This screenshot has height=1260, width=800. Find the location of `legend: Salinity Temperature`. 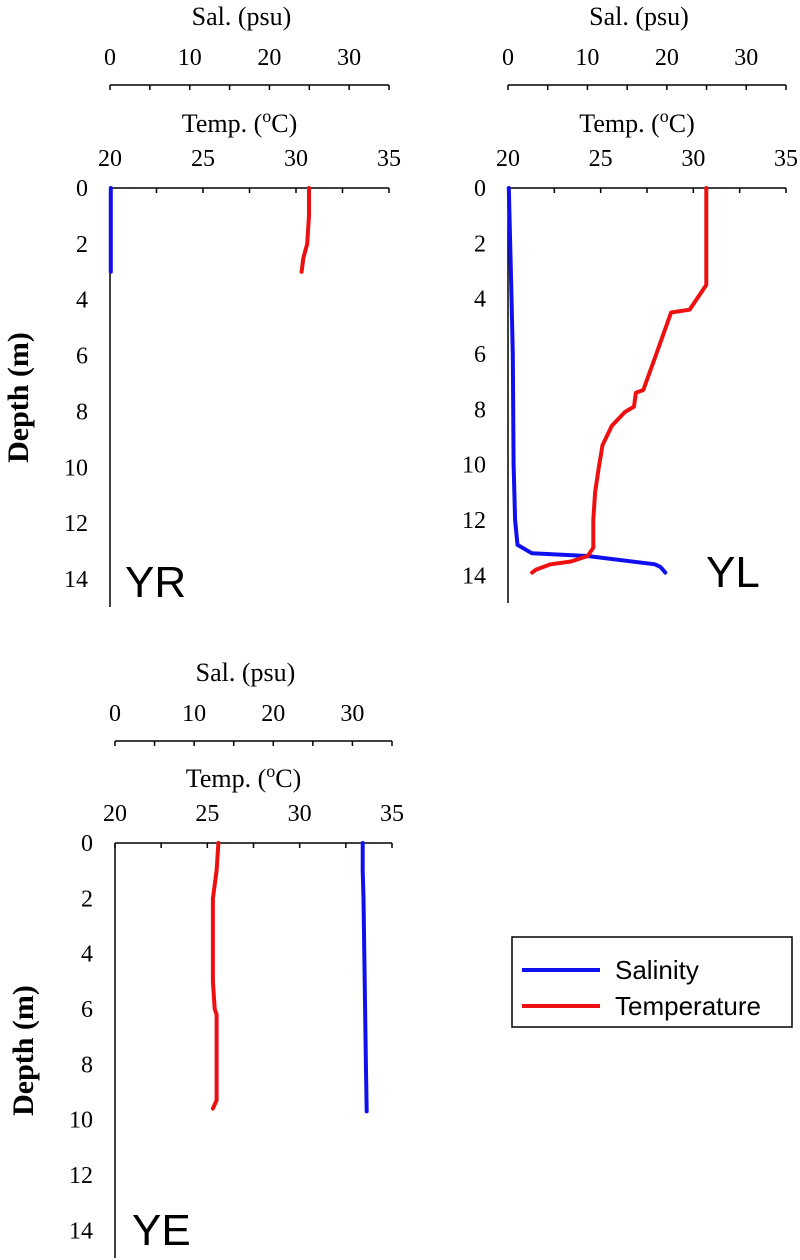

legend: Salinity Temperature is located at coordinates (652, 982).